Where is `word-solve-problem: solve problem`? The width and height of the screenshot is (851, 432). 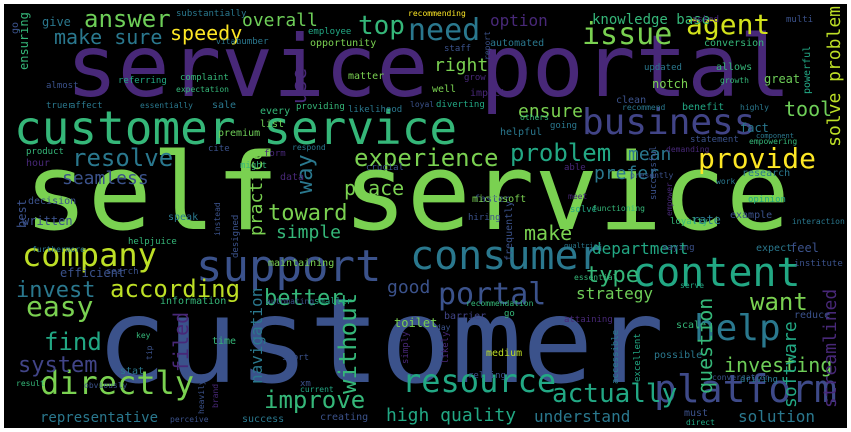
word-solve-problem: solve problem is located at coordinates (834, 76).